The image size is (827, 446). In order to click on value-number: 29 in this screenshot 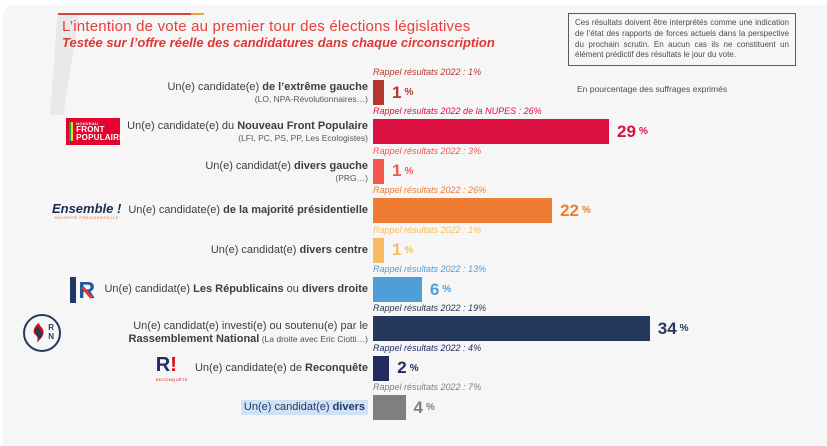, I will do `click(626, 131)`.